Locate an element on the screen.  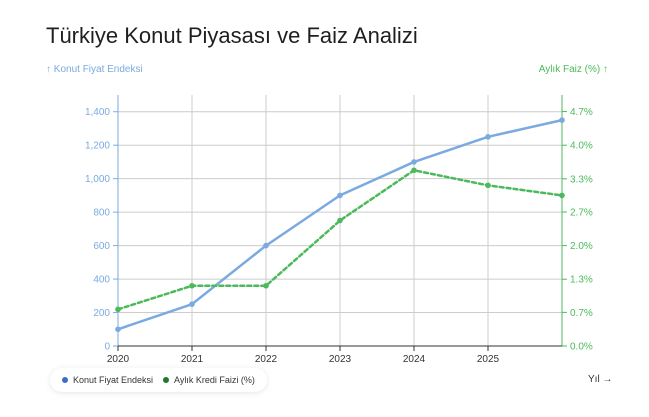
y-right-tick-label: 0.7% is located at coordinates (581, 313).